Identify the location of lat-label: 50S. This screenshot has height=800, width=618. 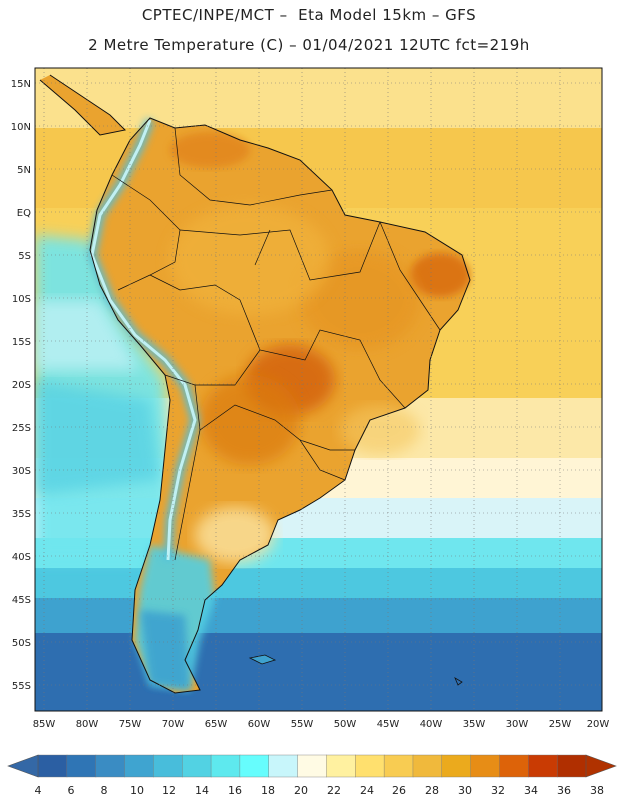
(21, 643).